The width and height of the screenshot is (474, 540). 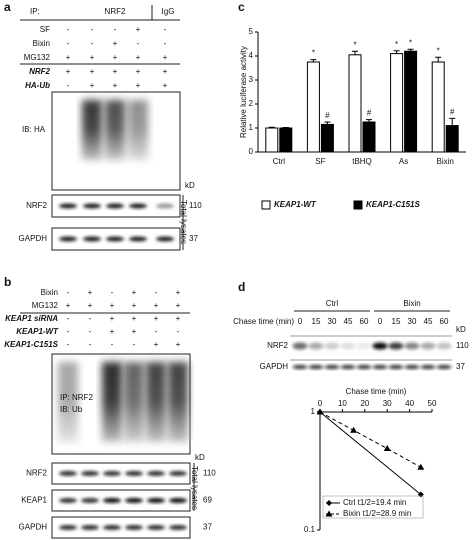 What do you see at coordinates (432, 403) in the screenshot?
I see `x-tick-label: 50` at bounding box center [432, 403].